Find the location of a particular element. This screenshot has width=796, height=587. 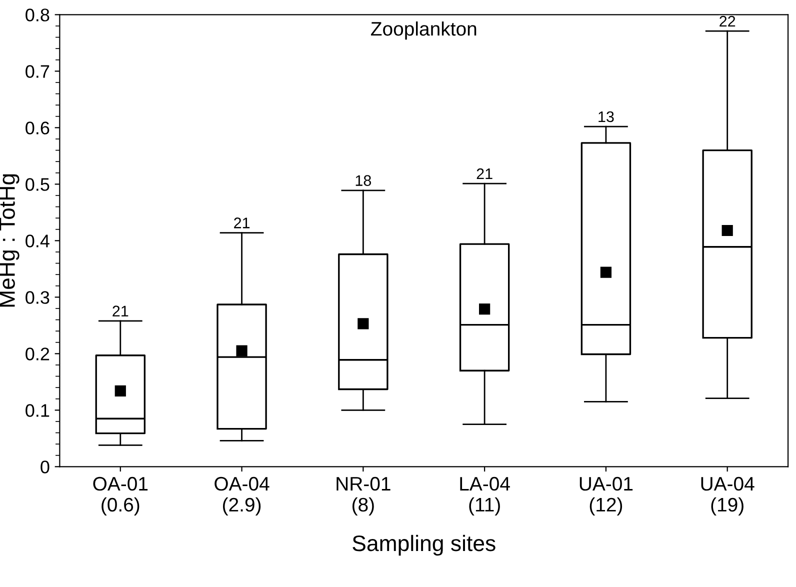

x-tick-label: OA-01 (0.6) is located at coordinates (120, 496).